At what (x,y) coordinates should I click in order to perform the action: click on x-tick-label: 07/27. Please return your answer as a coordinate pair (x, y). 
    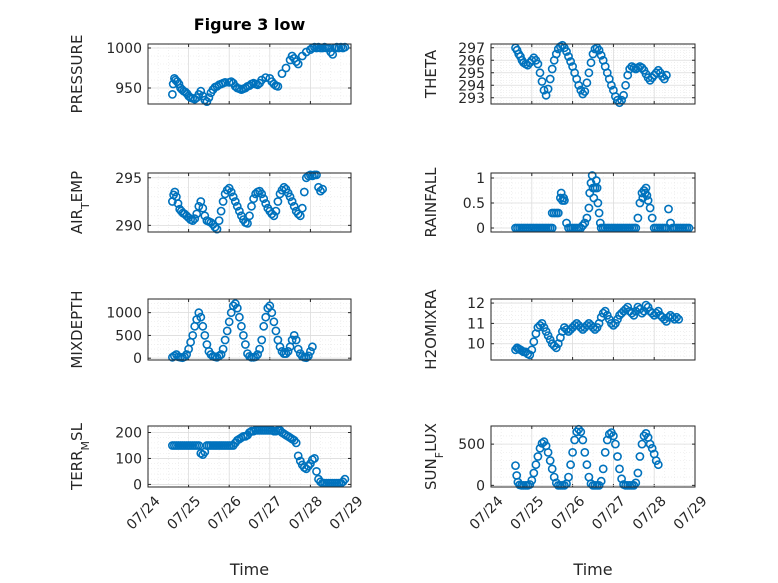
    Looking at the image, I should click on (609, 513).